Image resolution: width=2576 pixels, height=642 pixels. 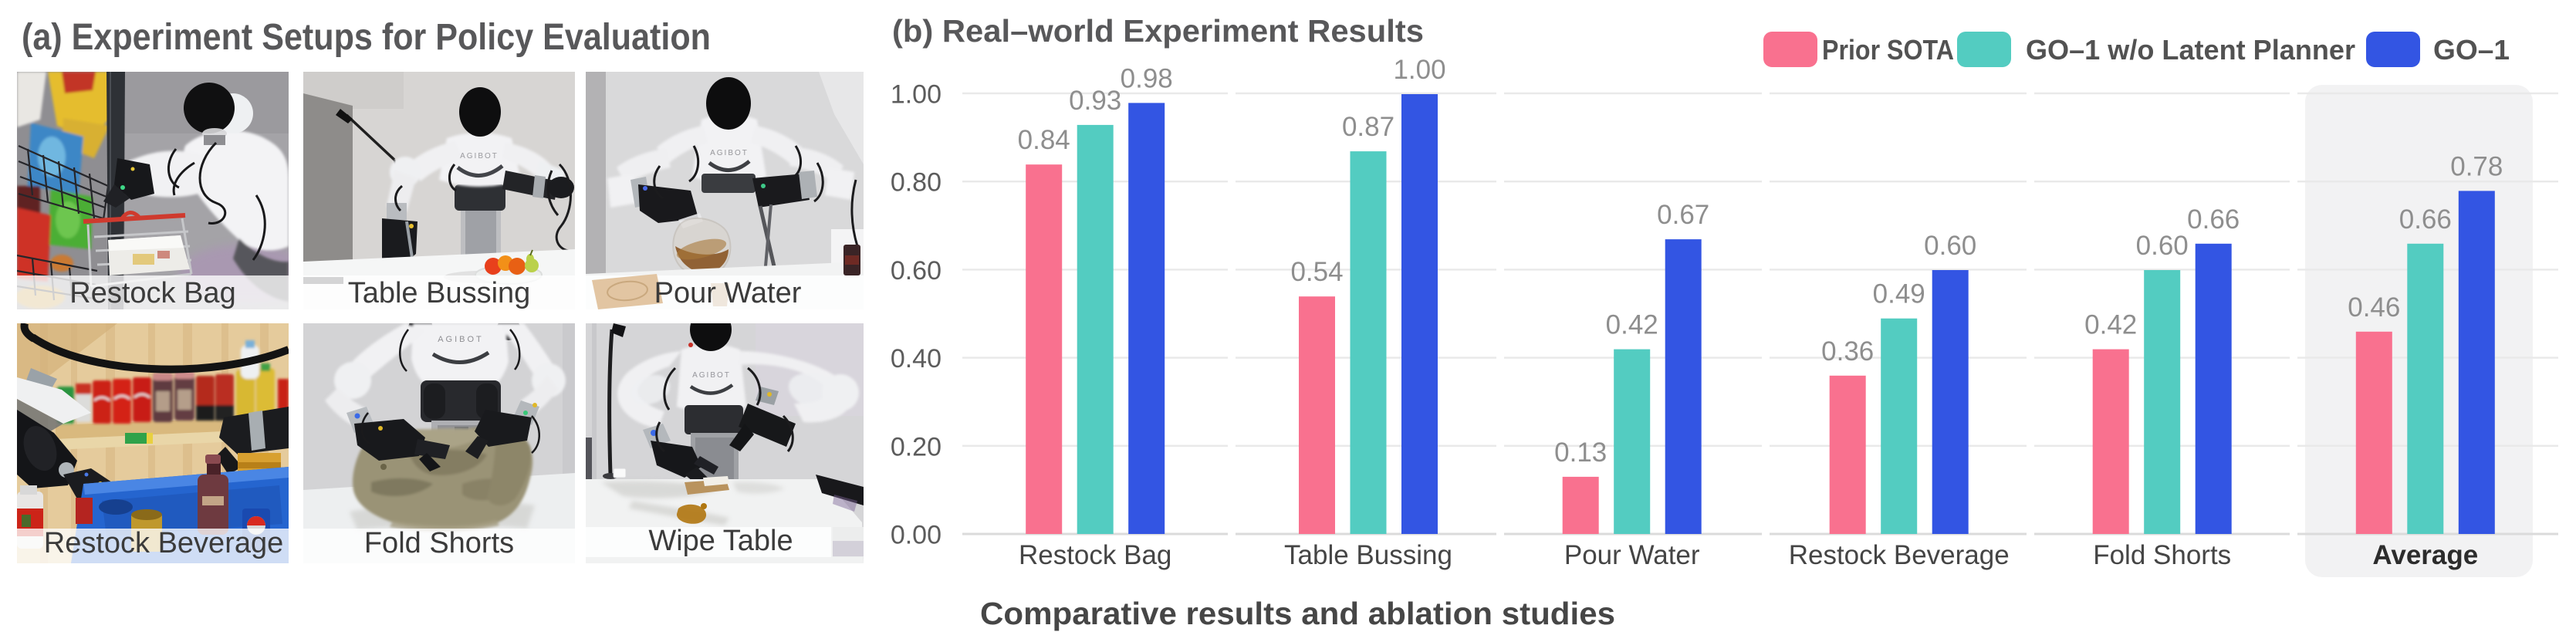 What do you see at coordinates (1095, 101) in the screenshot?
I see `svg-text: 0.93` at bounding box center [1095, 101].